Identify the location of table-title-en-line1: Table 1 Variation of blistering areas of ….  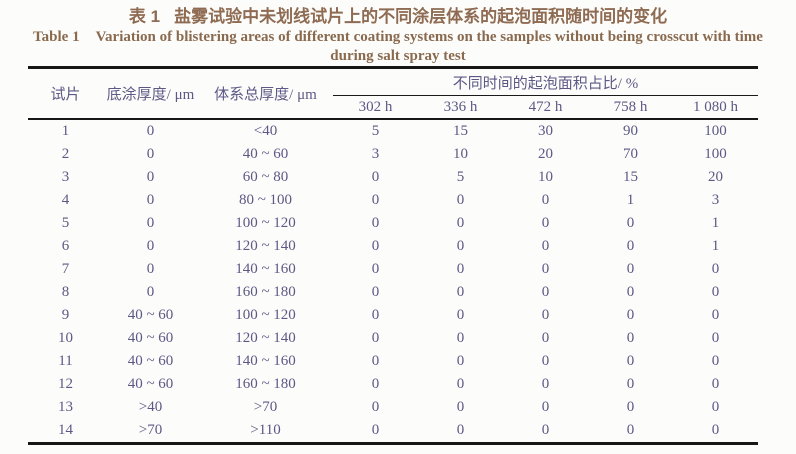
(398, 37).